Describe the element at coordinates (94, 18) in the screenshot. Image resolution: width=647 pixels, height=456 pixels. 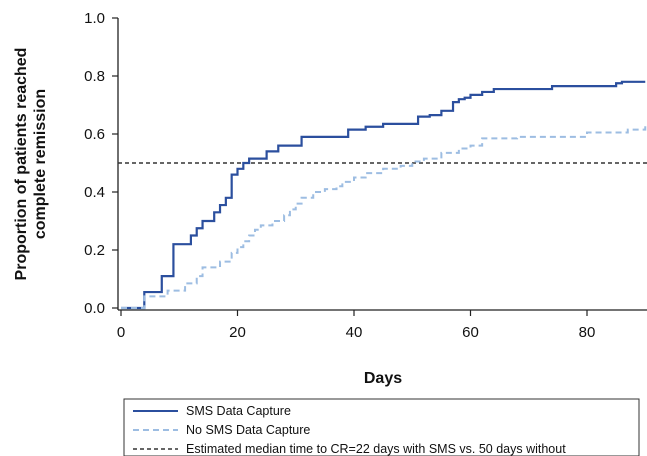
I see `y-tick-label: 1.0` at that location.